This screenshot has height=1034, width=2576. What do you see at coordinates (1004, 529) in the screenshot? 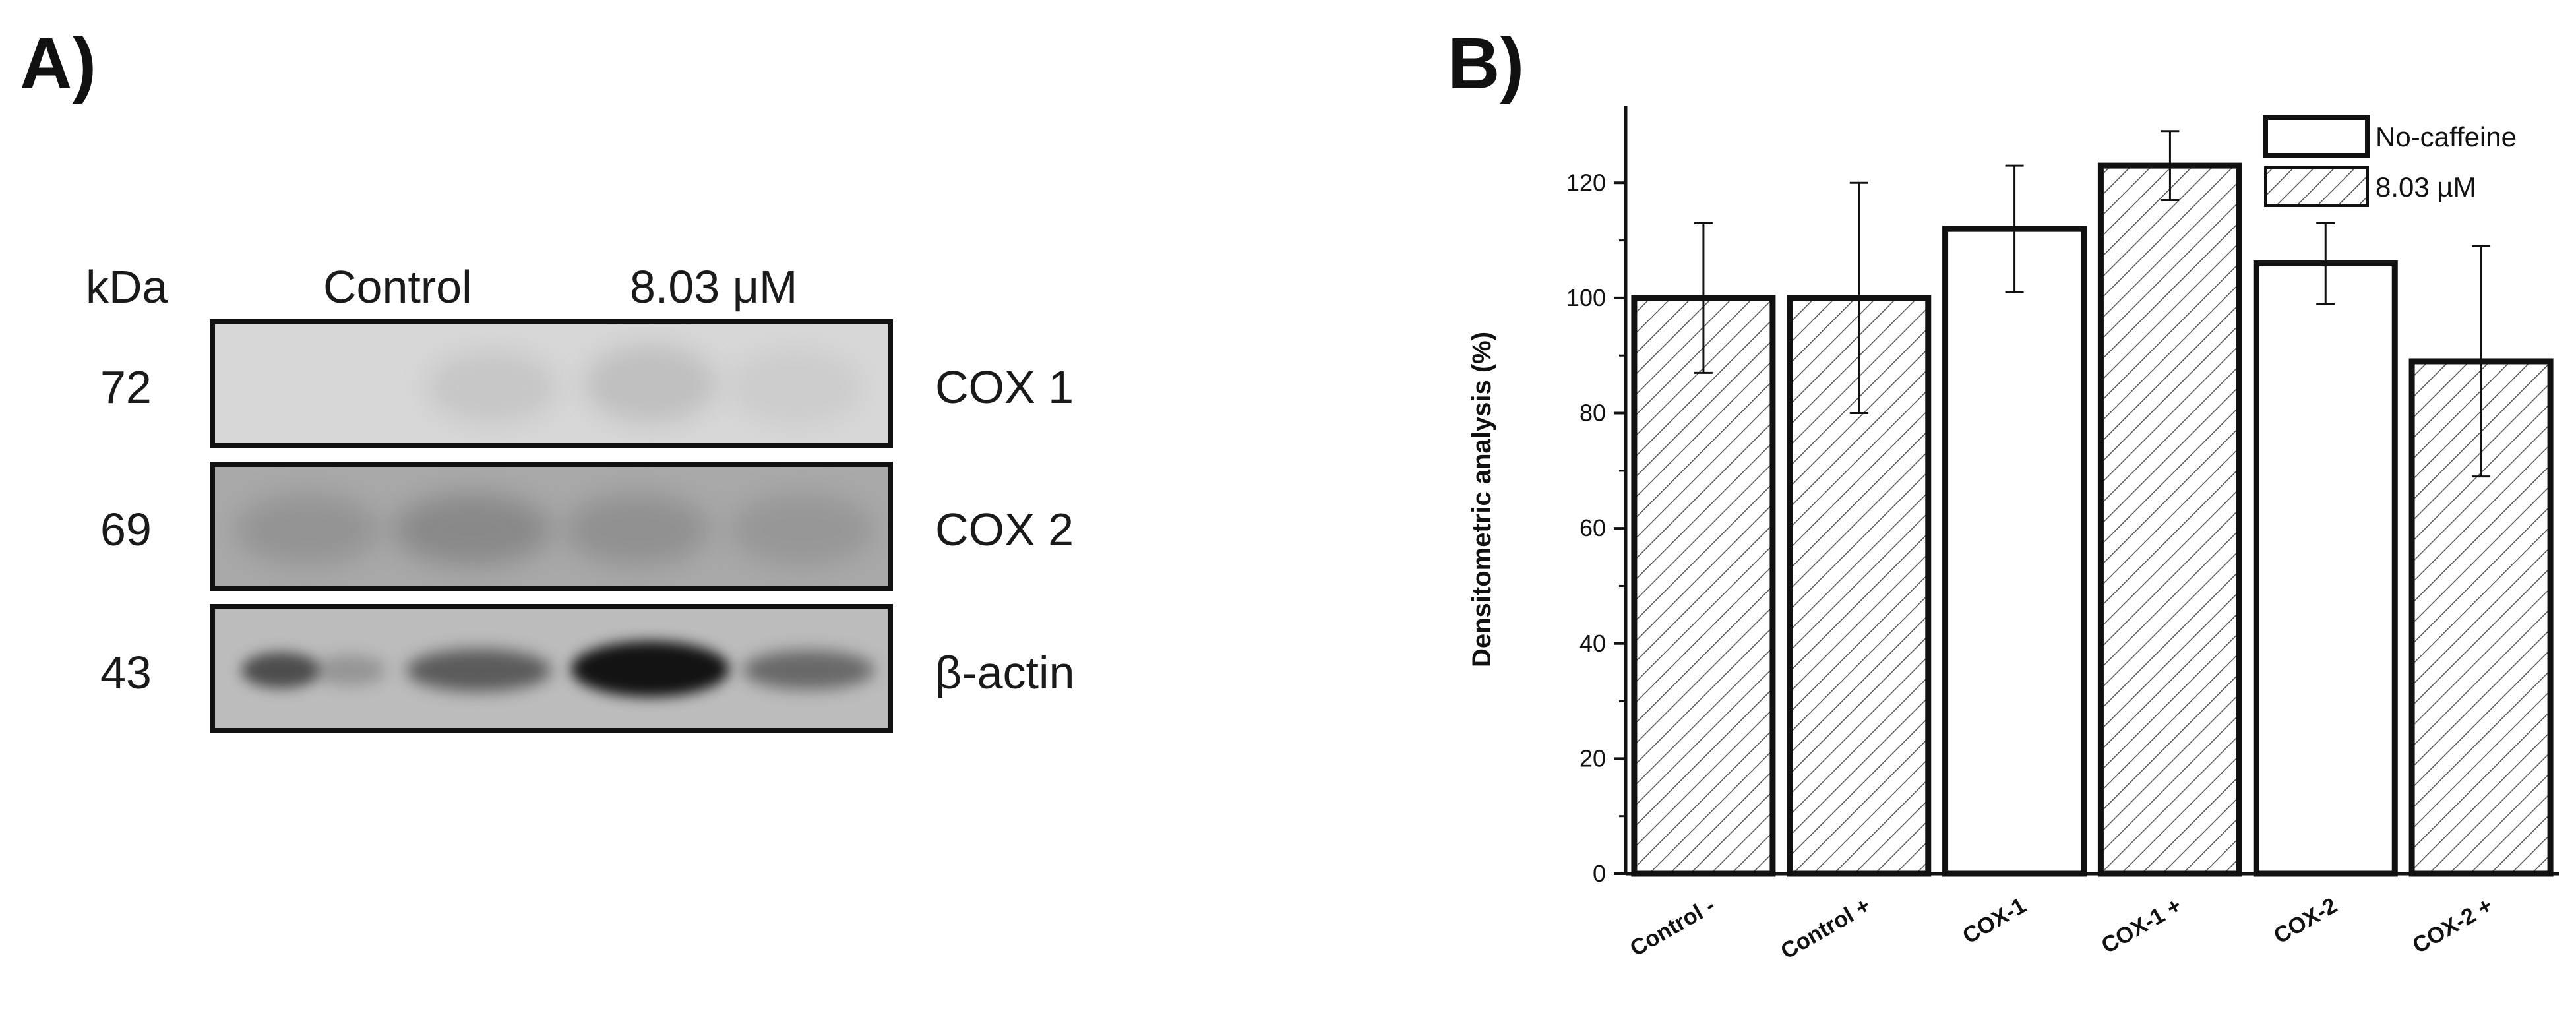
I see `protein-label-cox2: COX 2` at bounding box center [1004, 529].